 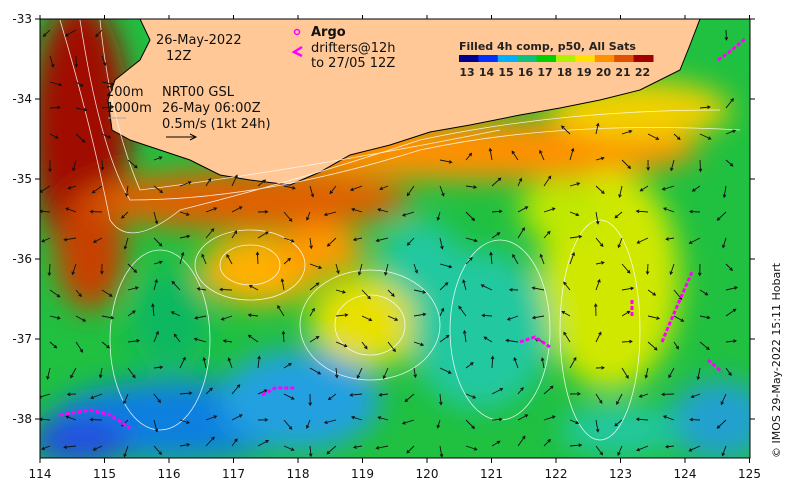 What do you see at coordinates (22, 339) in the screenshot?
I see `lat-tick-label: -37` at bounding box center [22, 339].